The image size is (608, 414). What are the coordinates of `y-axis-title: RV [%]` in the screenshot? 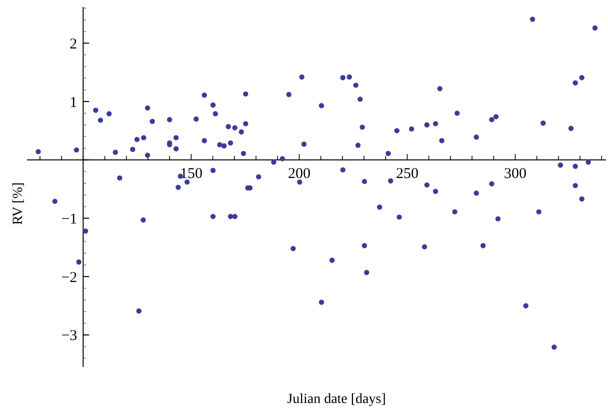 It's located at (18, 203).